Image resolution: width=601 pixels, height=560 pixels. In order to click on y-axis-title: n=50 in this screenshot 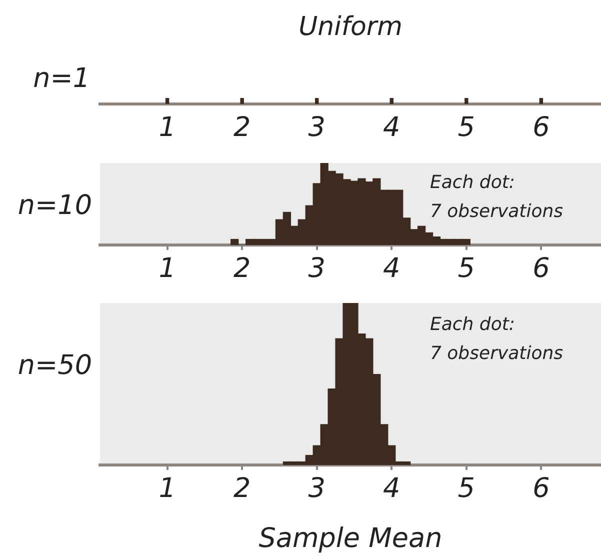, I will do `click(55, 366)`.